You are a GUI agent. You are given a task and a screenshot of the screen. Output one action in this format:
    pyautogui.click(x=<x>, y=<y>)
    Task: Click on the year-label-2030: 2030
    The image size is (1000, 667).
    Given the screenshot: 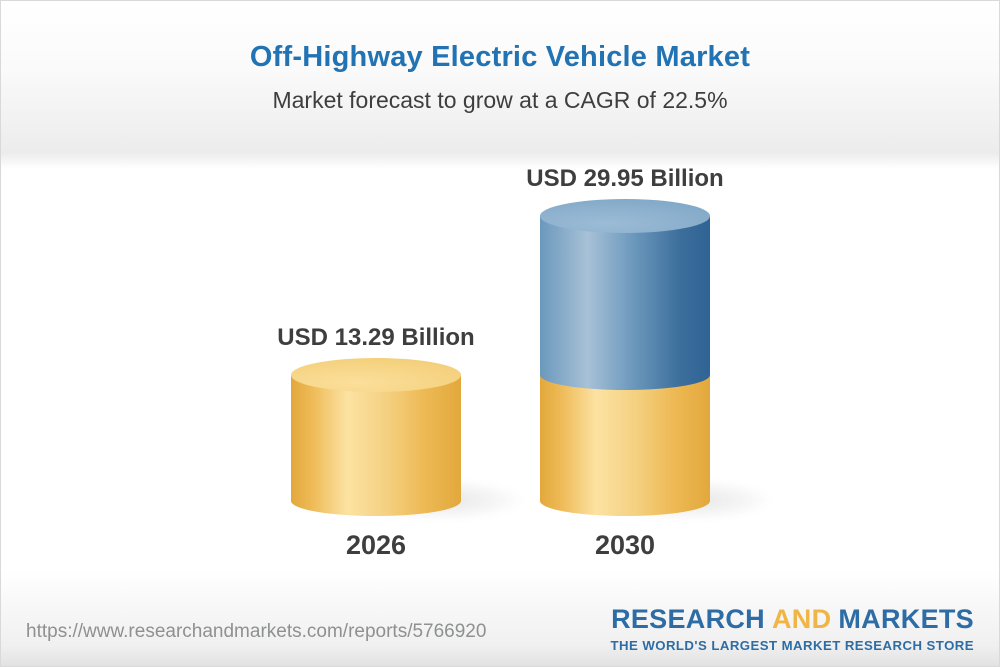 What is the action you would take?
    pyautogui.click(x=625, y=545)
    